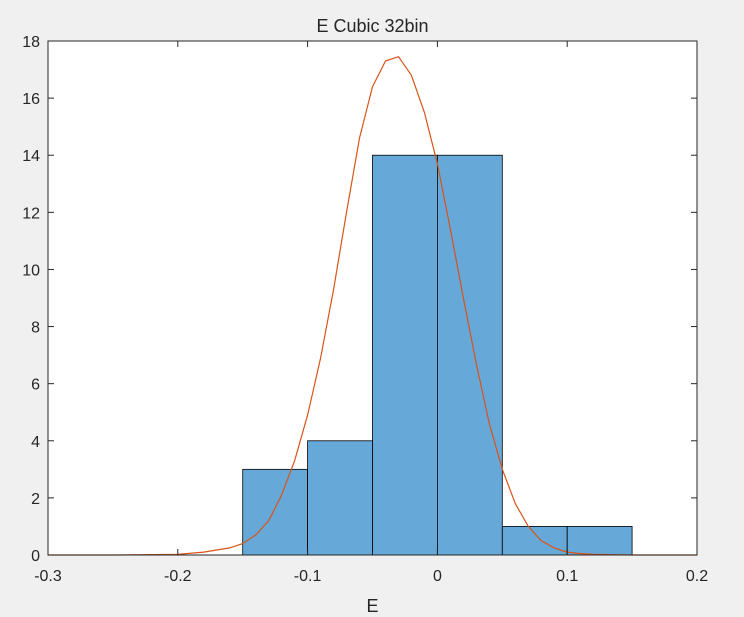 The width and height of the screenshot is (744, 617). Describe the element at coordinates (697, 576) in the screenshot. I see `x-tick-label: 0.2` at that location.